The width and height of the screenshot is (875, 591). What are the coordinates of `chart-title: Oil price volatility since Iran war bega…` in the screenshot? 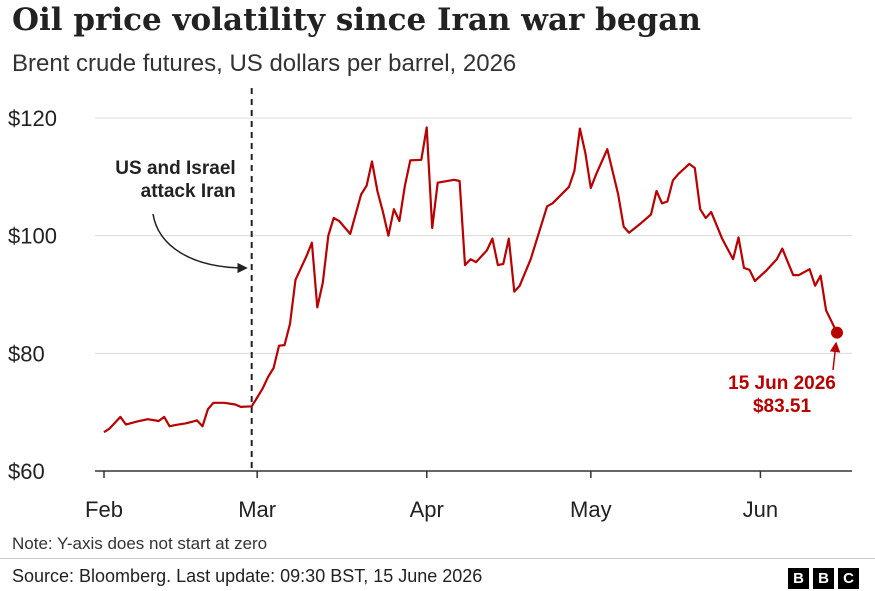 It's located at (356, 20).